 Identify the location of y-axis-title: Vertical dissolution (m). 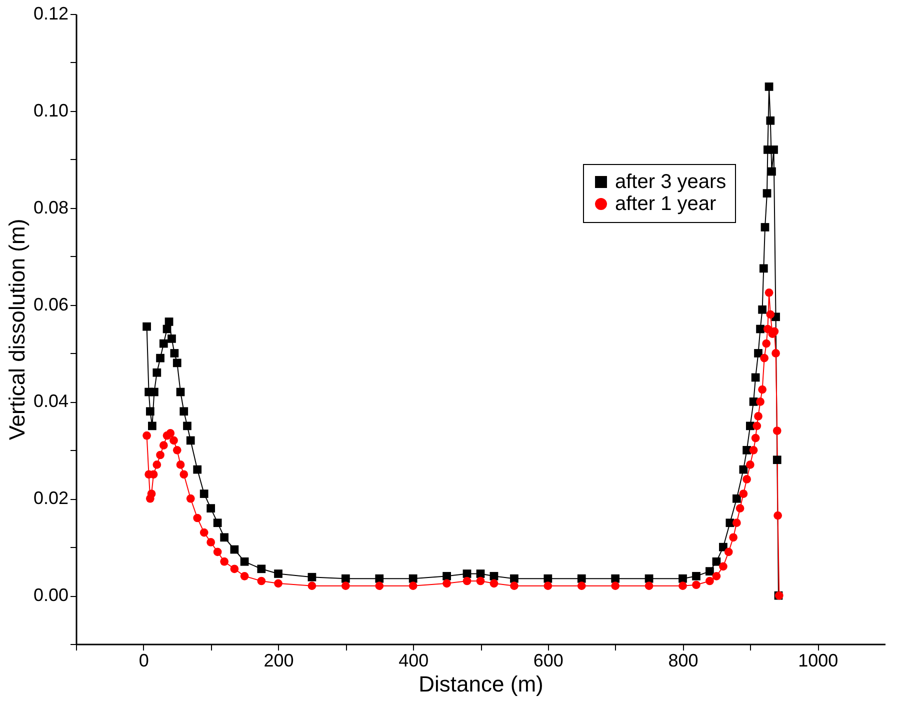
(17, 329).